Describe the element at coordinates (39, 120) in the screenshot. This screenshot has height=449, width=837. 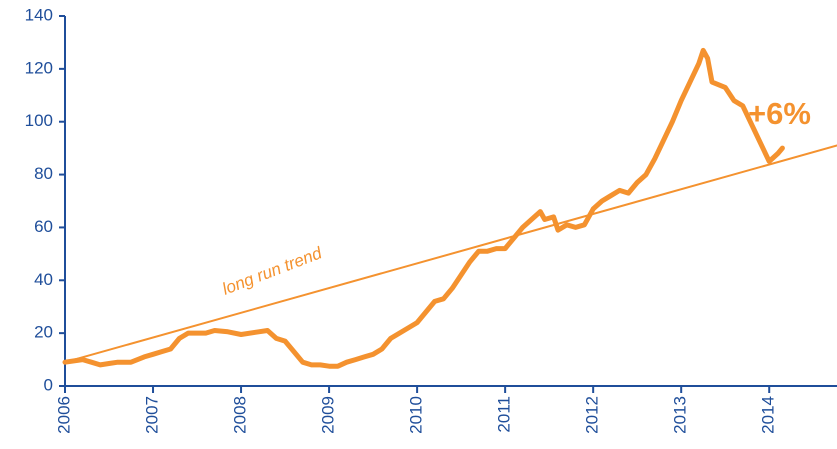
I see `y-tick-label: 100` at that location.